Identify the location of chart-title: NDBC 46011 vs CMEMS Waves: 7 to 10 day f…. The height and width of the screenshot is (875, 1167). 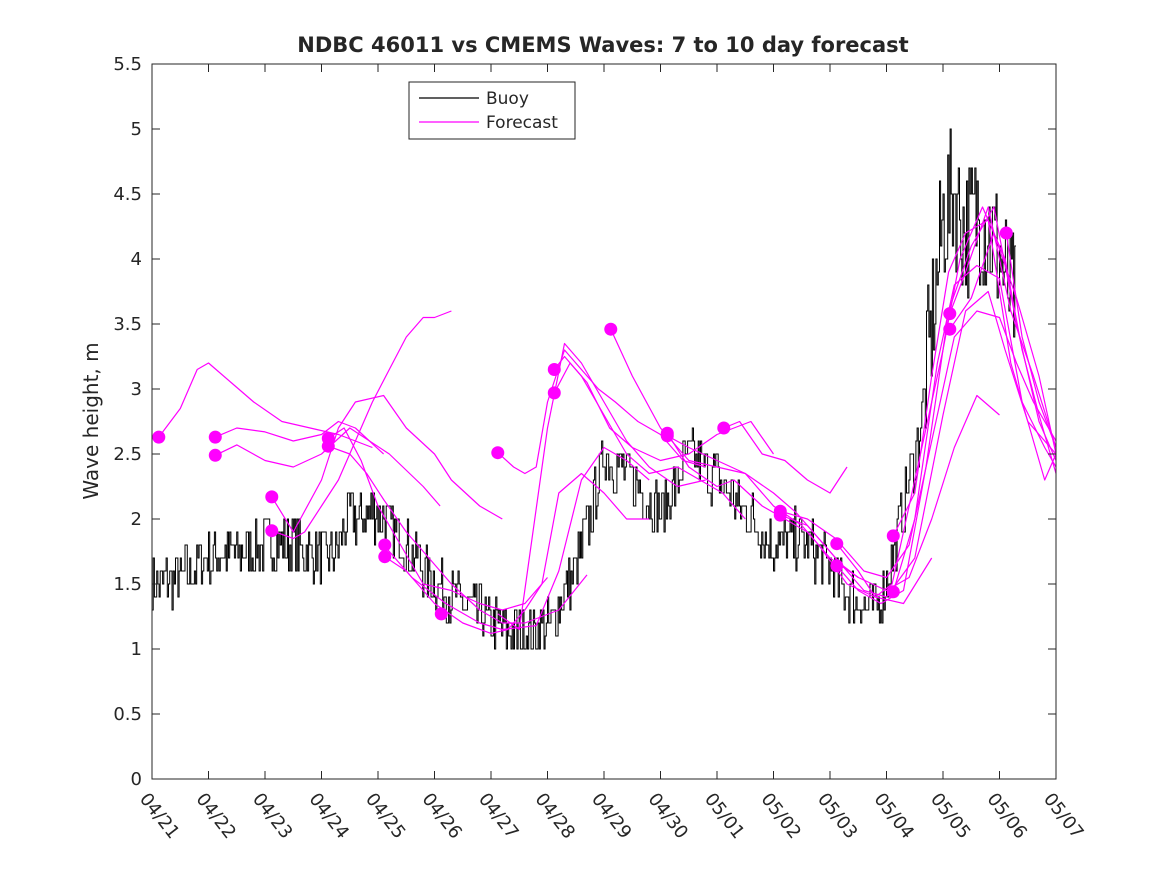
(602, 45).